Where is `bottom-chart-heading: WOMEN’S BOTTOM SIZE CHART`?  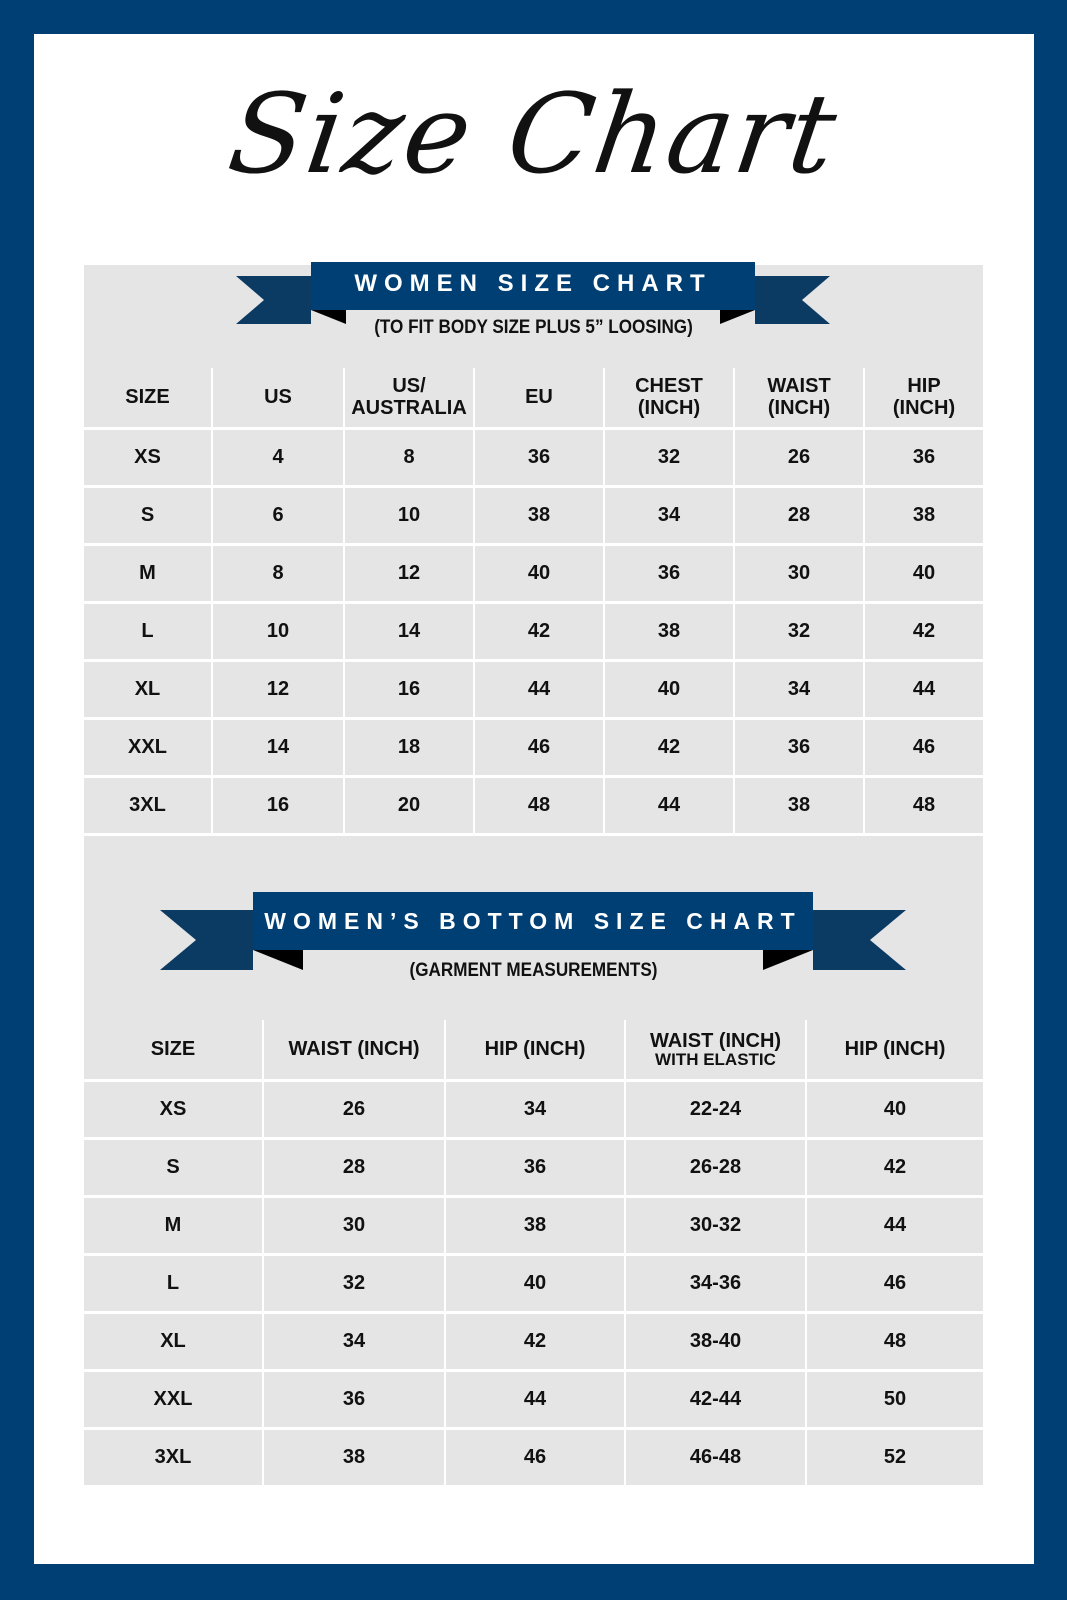 bottom-chart-heading: WOMEN’S BOTTOM SIZE CHART is located at coordinates (533, 921).